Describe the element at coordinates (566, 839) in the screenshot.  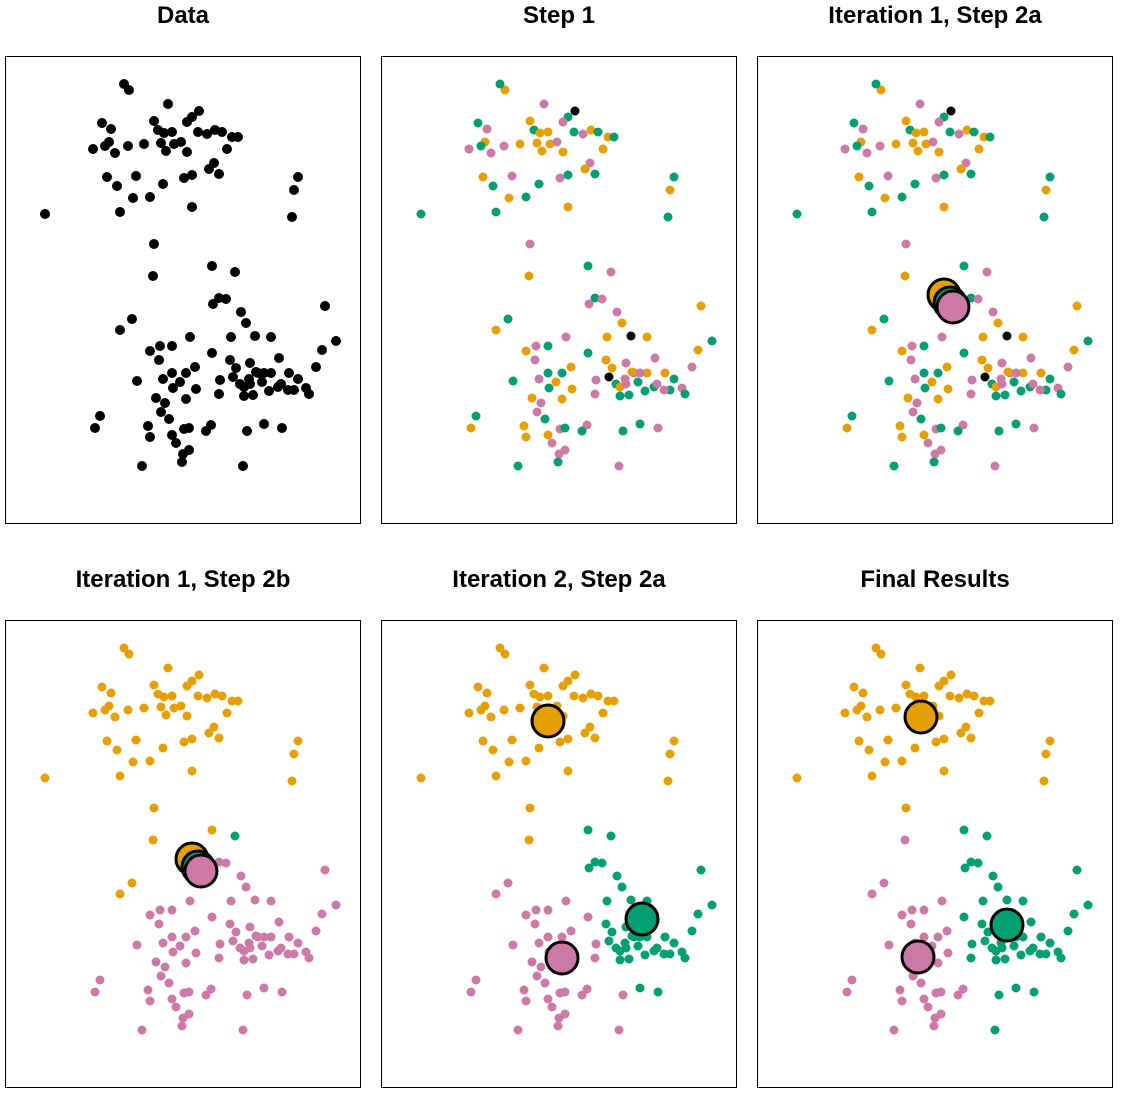
I see `scatter-svg` at that location.